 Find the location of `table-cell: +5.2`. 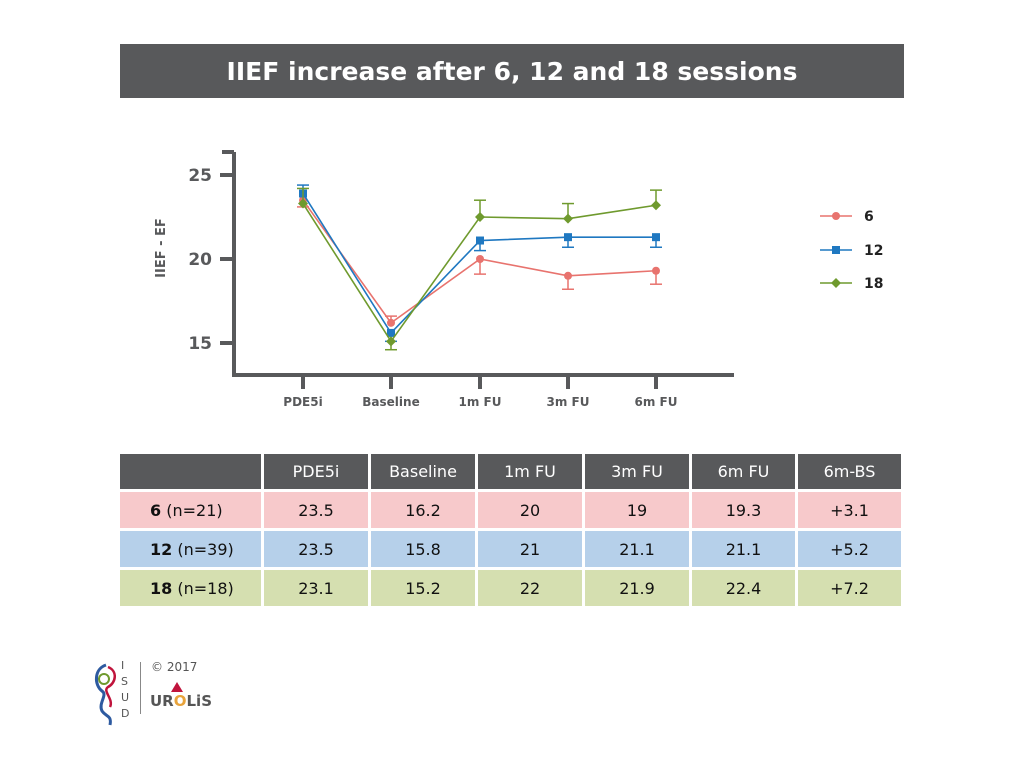

table-cell: +5.2 is located at coordinates (849, 549).